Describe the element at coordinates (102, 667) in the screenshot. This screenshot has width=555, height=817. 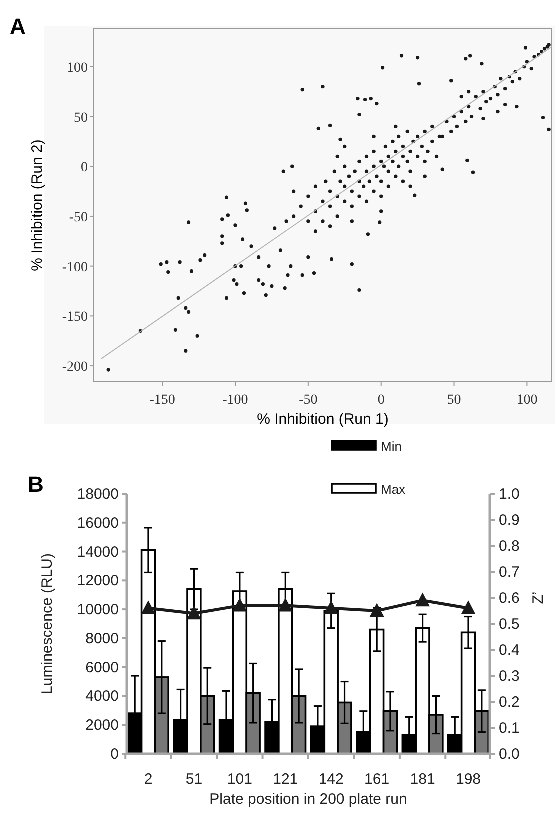
I see `y-tick-label: 6000` at that location.